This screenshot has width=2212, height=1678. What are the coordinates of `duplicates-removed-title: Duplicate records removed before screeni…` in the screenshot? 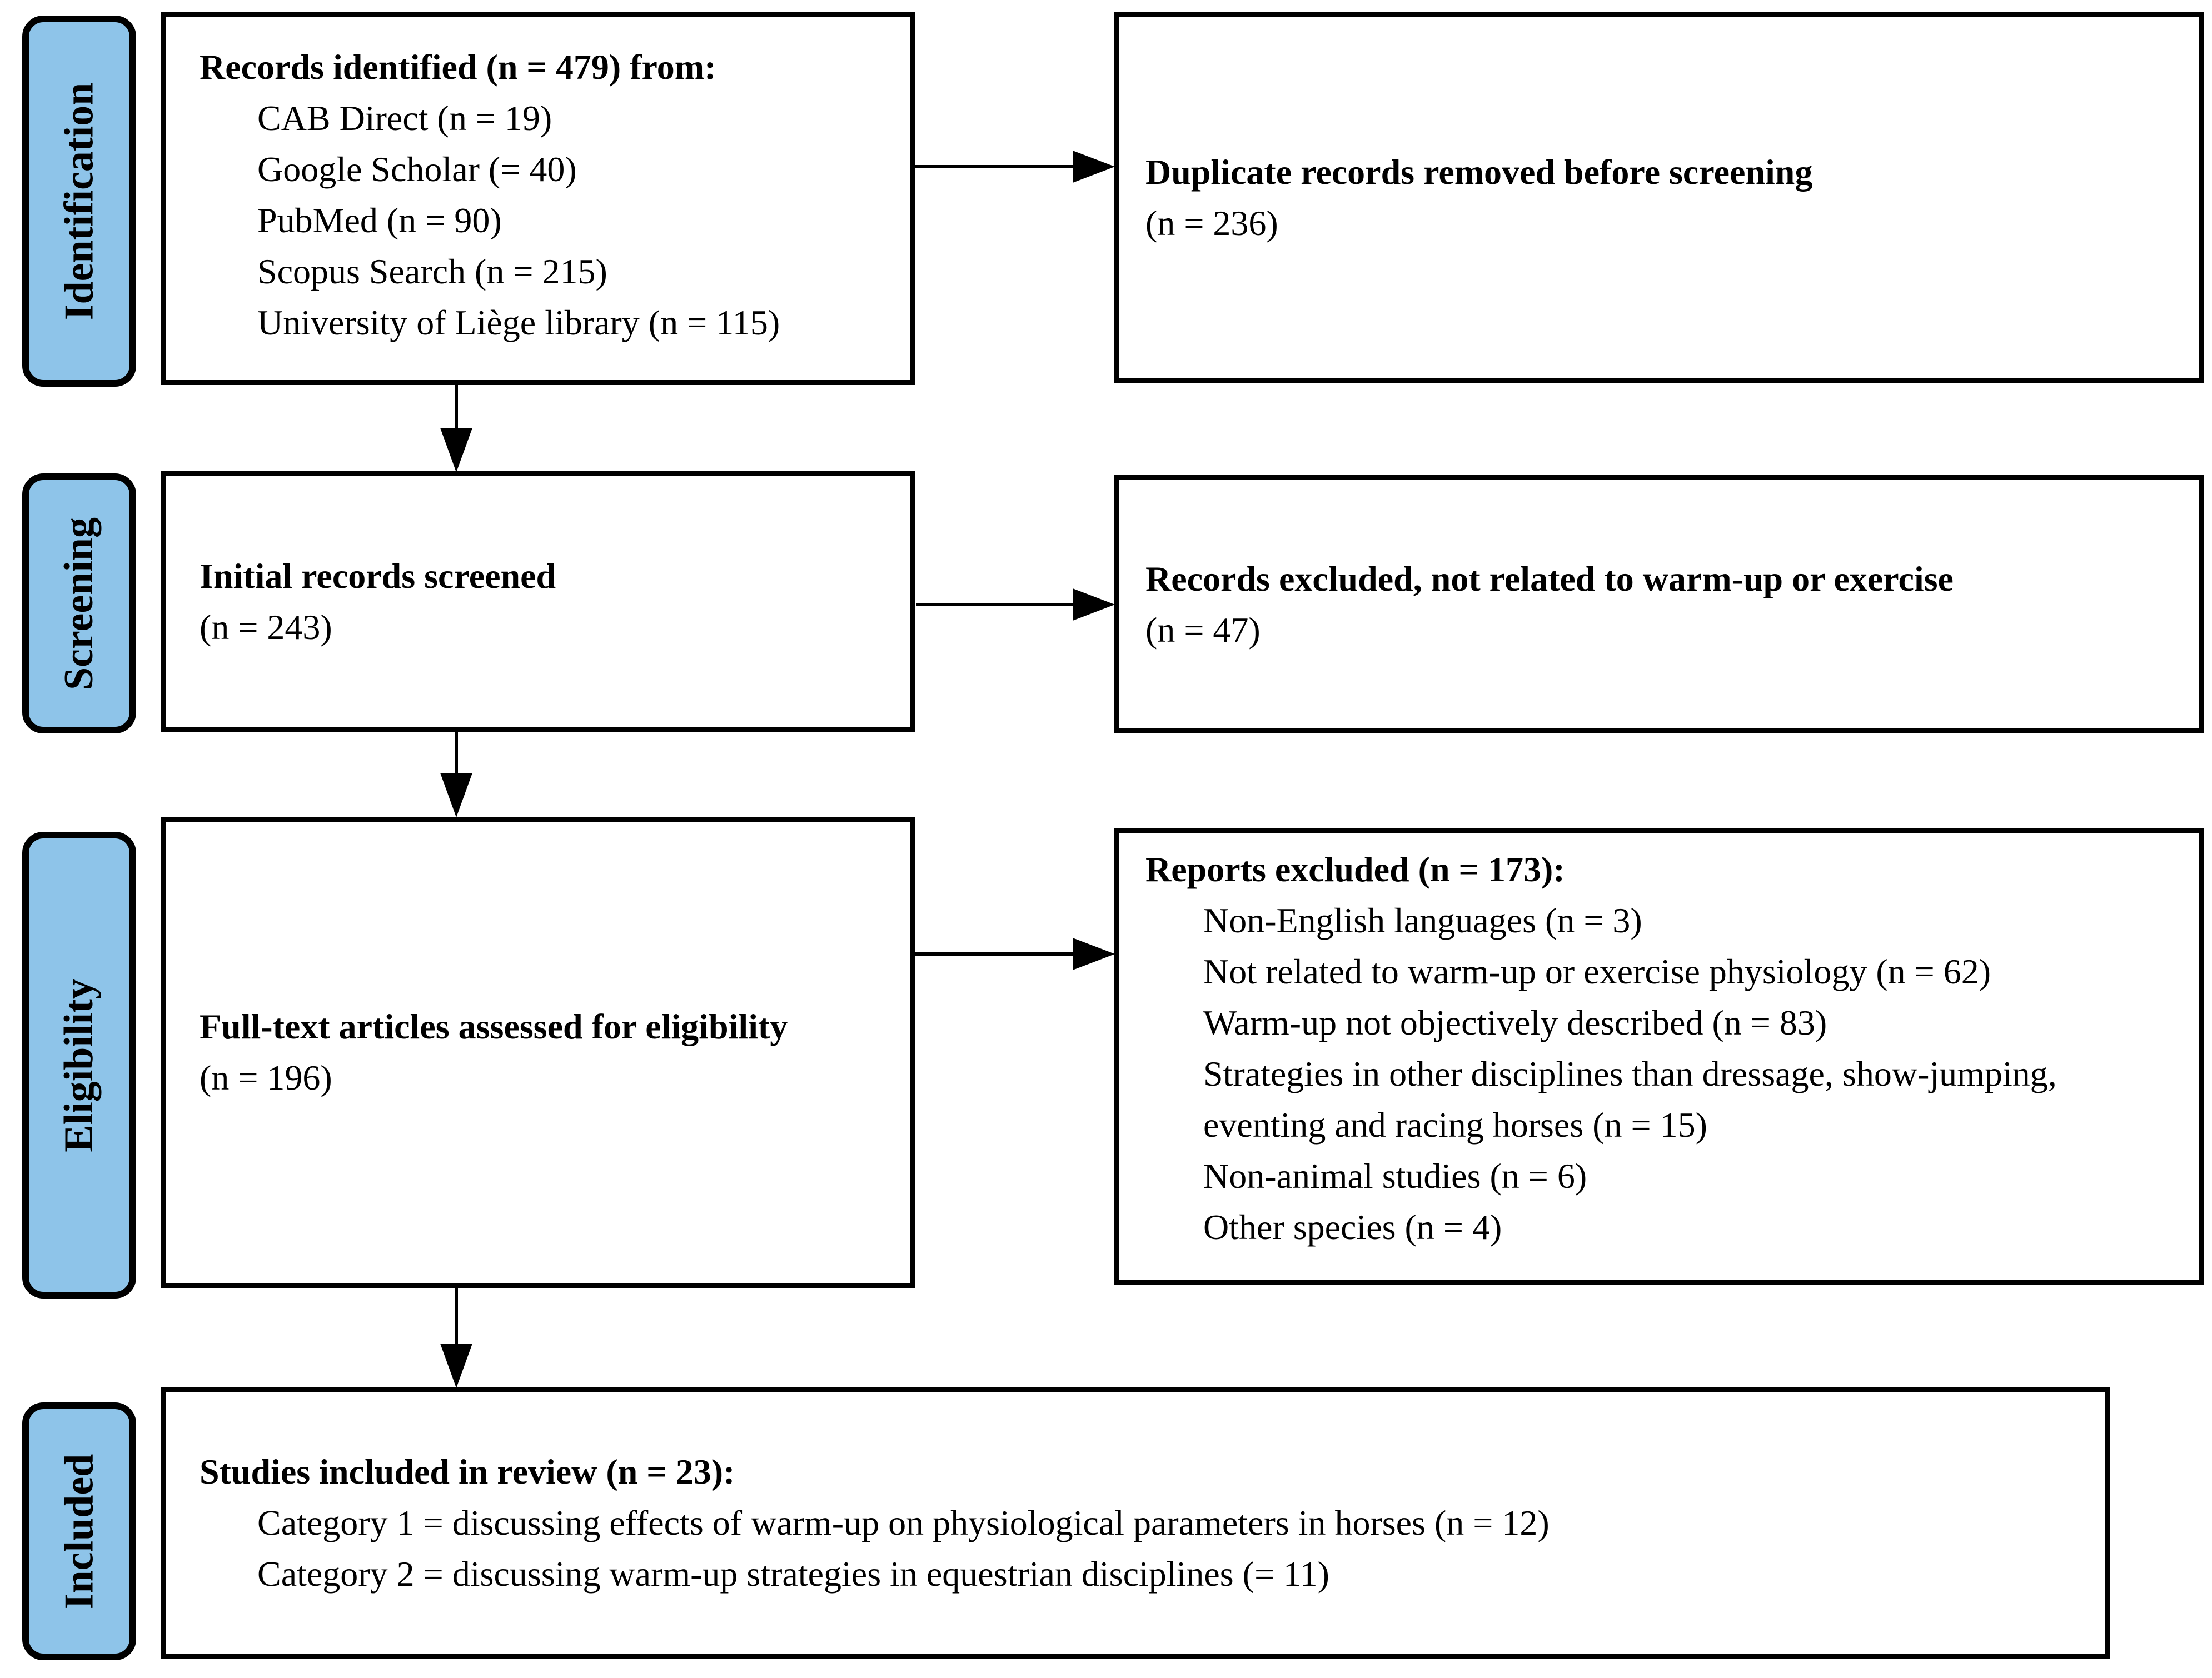 It's located at (1479, 172).